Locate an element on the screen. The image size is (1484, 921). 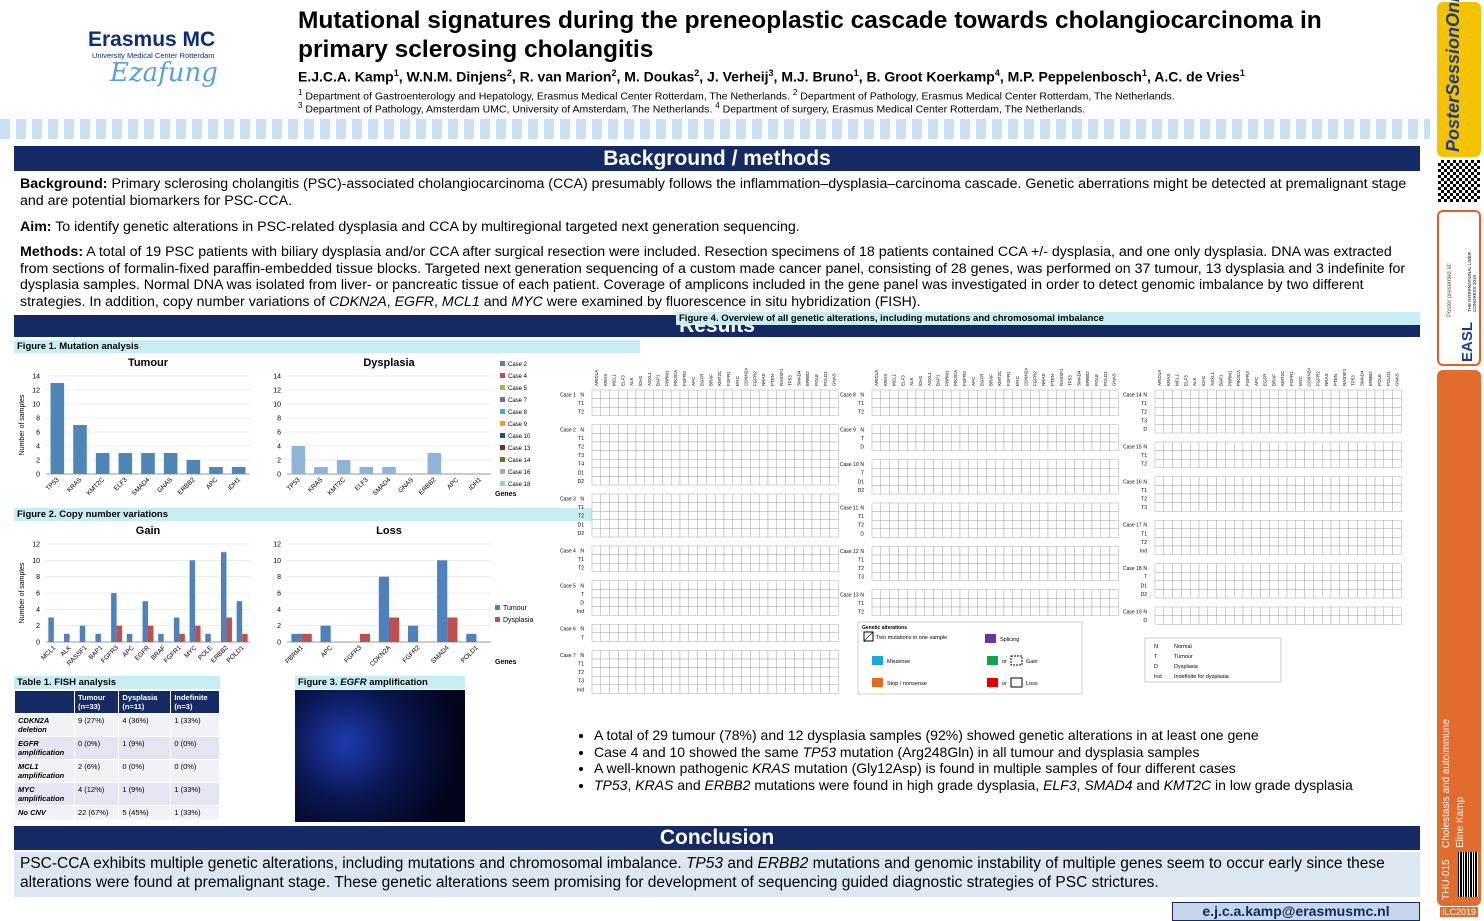
table-cell: 0 (0%) is located at coordinates (195, 748).